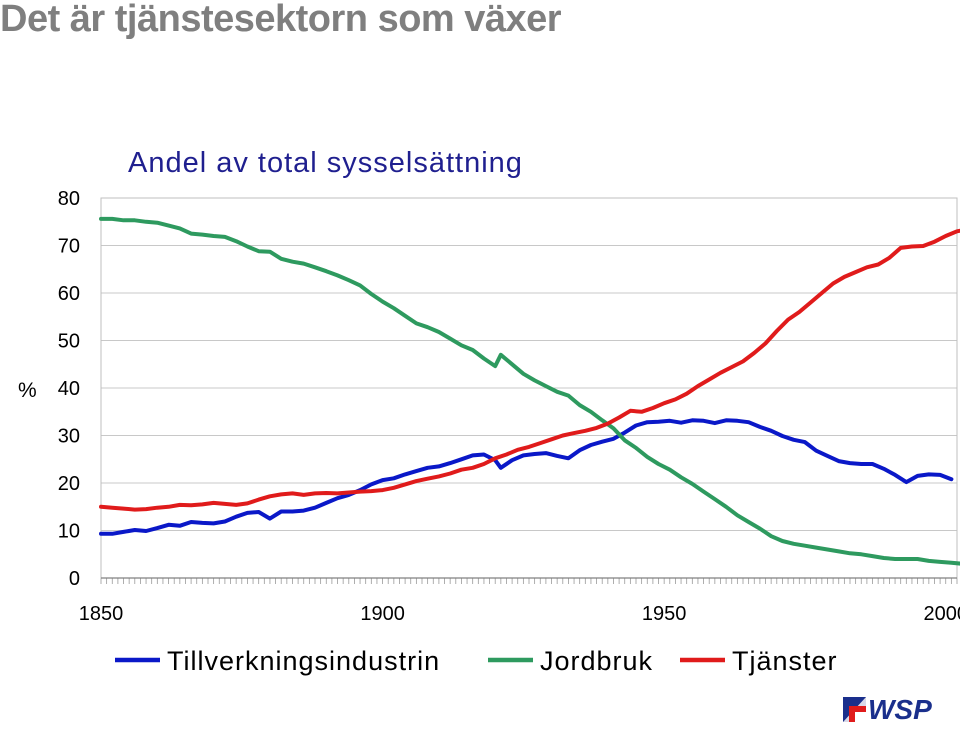  What do you see at coordinates (785, 661) in the screenshot?
I see `legend-label-Tjänster: Tjänster` at bounding box center [785, 661].